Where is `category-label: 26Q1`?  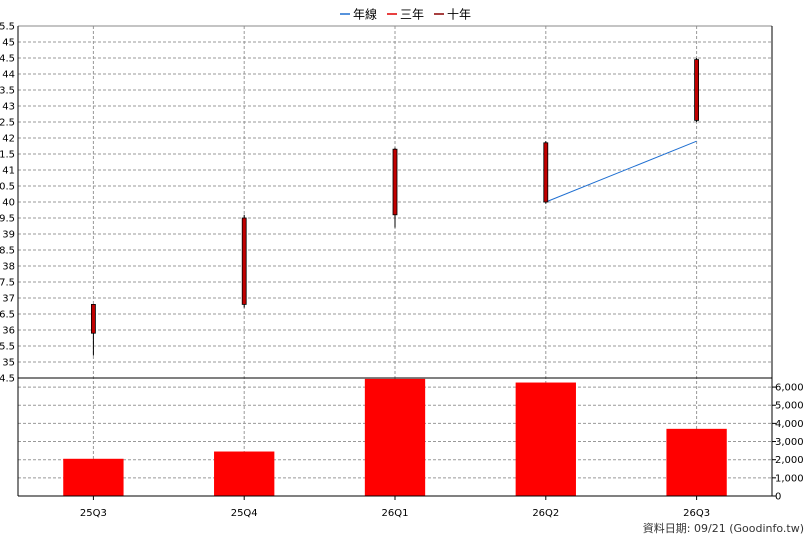 category-label: 26Q1 is located at coordinates (395, 513).